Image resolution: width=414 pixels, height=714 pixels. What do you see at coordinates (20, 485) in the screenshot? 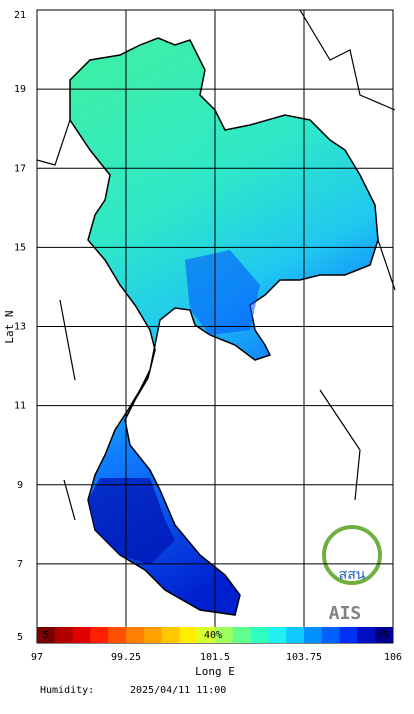
I see `y-tick-label: 9` at bounding box center [20, 485].